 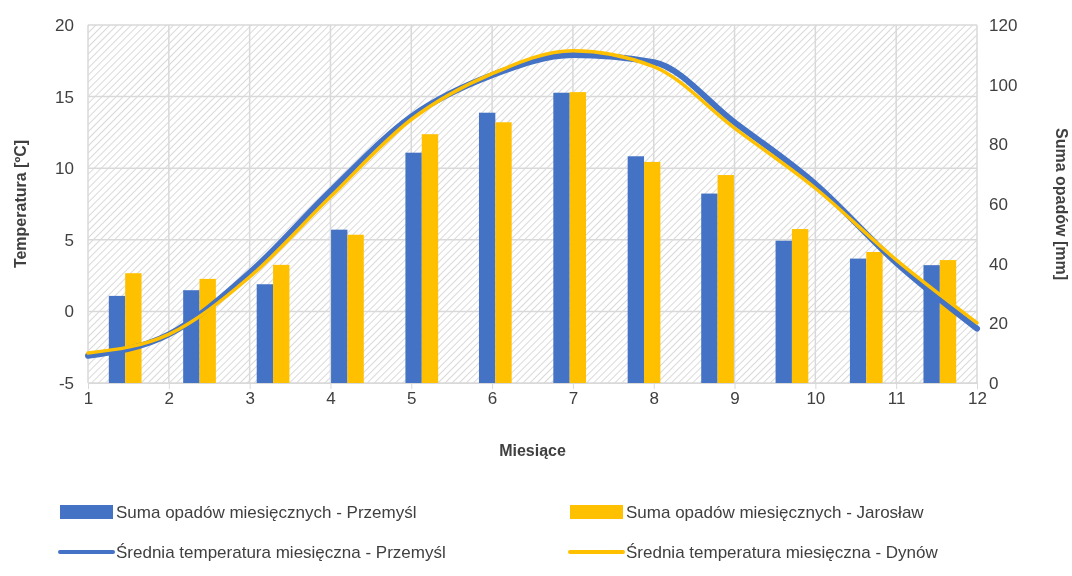 I want to click on x-tick-label: 11, so click(x=896, y=399).